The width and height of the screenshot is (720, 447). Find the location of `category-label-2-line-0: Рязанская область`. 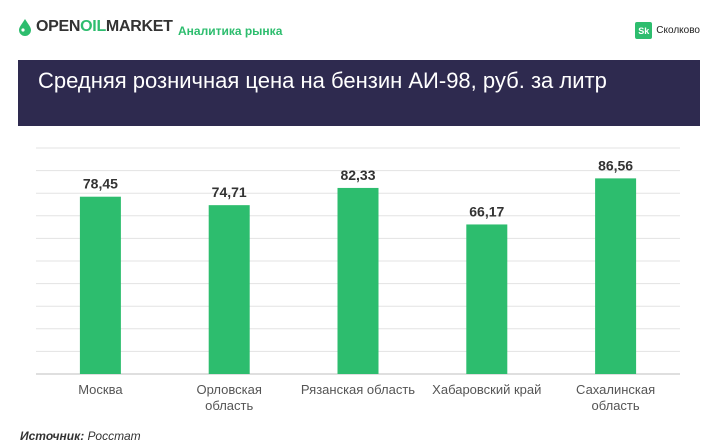

category-label-2-line-0: Рязанская область is located at coordinates (358, 389).